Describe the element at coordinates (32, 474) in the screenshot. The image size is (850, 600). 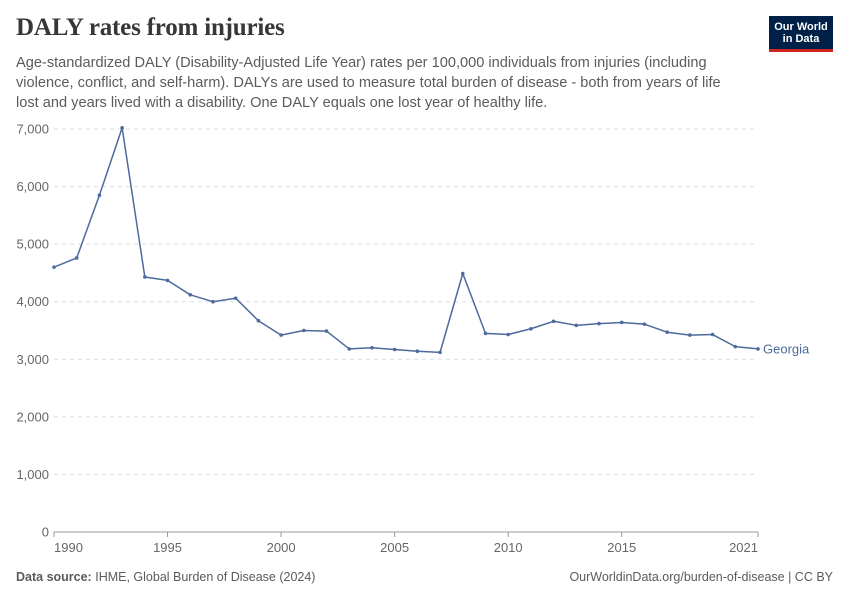
I see `y-tick-label: 1,000` at that location.